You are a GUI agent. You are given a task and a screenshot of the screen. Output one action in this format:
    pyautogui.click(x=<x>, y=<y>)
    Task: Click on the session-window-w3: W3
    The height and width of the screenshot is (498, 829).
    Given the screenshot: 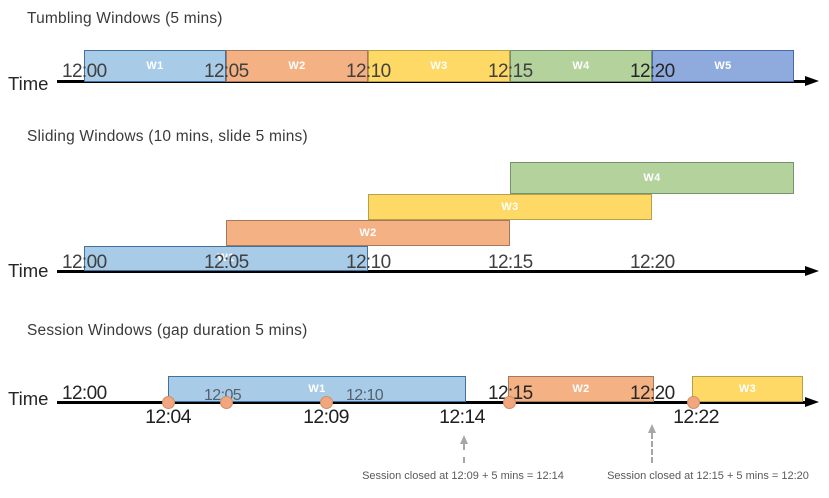 What is the action you would take?
    pyautogui.click(x=747, y=389)
    